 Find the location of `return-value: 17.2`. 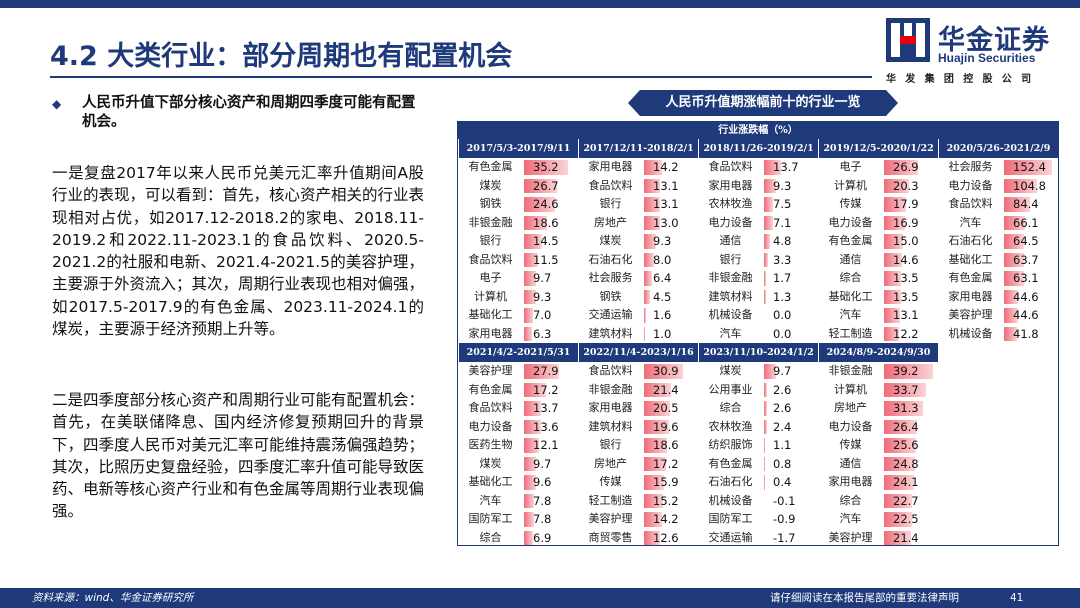

return-value: 17.2 is located at coordinates (546, 389).